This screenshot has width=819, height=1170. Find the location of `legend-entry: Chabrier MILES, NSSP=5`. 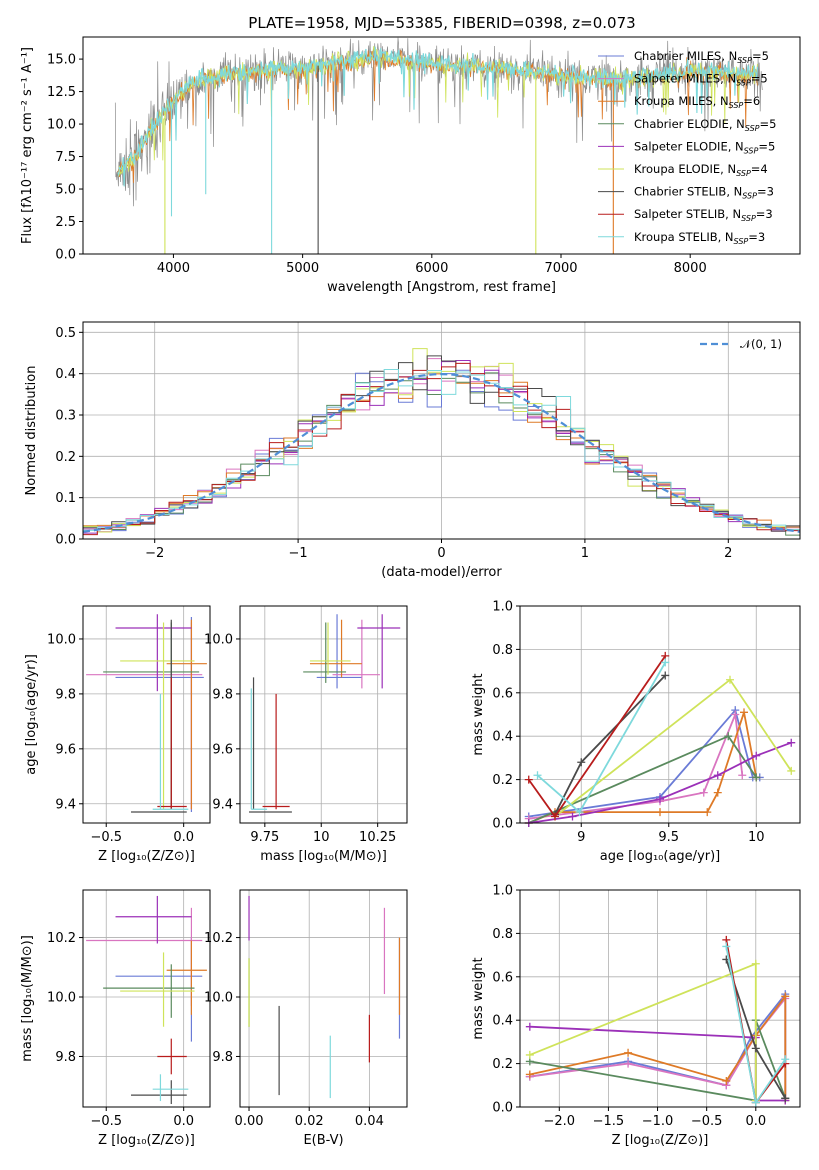

legend-entry: Chabrier MILES, NSSP=5 is located at coordinates (701, 57).